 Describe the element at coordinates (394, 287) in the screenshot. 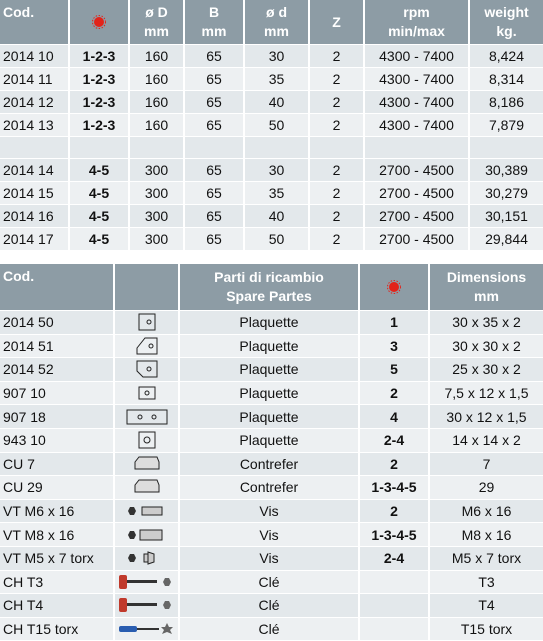

I see `red-dot` at that location.